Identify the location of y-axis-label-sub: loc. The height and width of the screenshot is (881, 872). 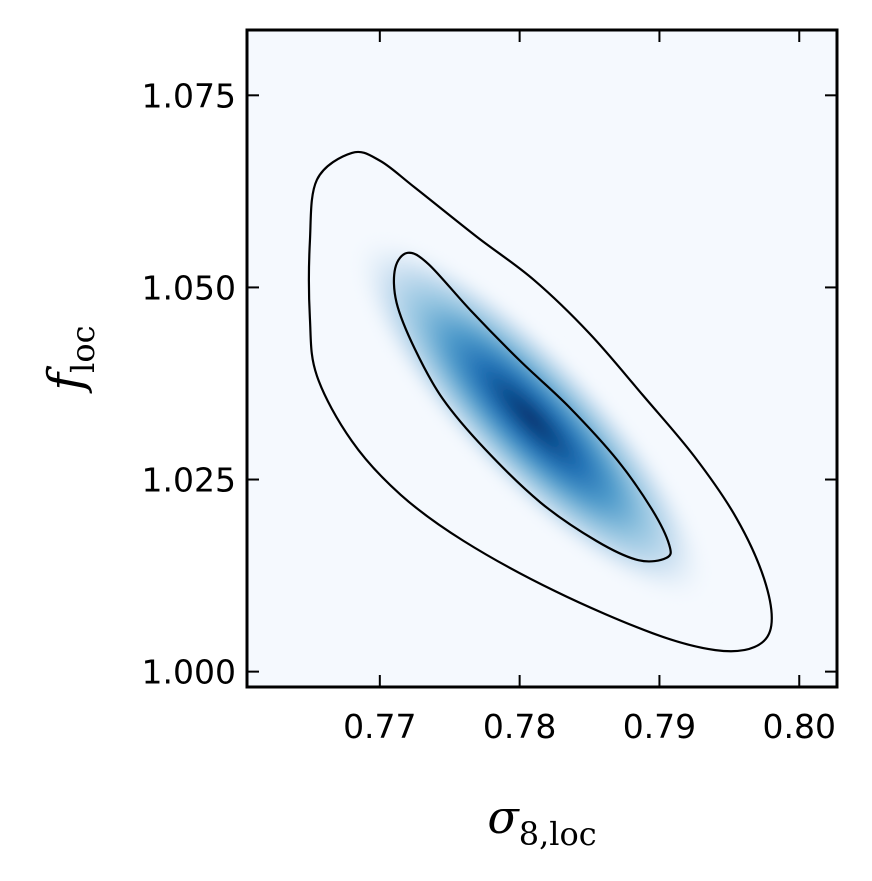
(83, 348).